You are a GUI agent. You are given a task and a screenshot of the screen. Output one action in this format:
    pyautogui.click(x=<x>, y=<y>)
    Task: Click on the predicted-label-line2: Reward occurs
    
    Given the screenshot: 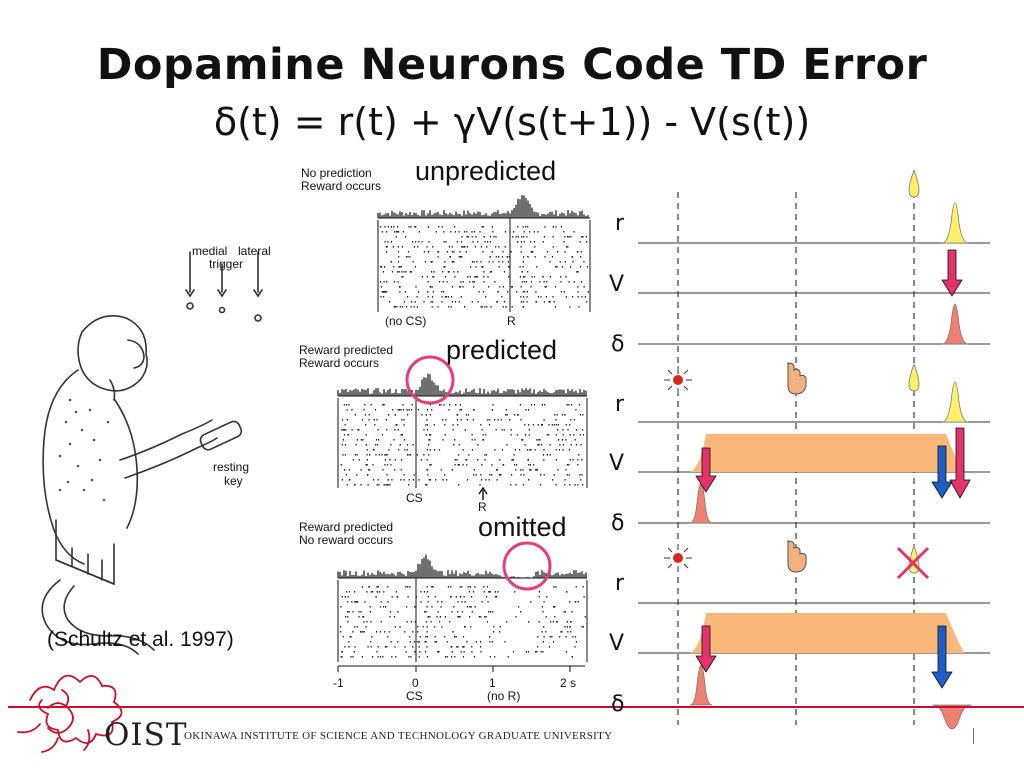 What is the action you would take?
    pyautogui.click(x=339, y=363)
    